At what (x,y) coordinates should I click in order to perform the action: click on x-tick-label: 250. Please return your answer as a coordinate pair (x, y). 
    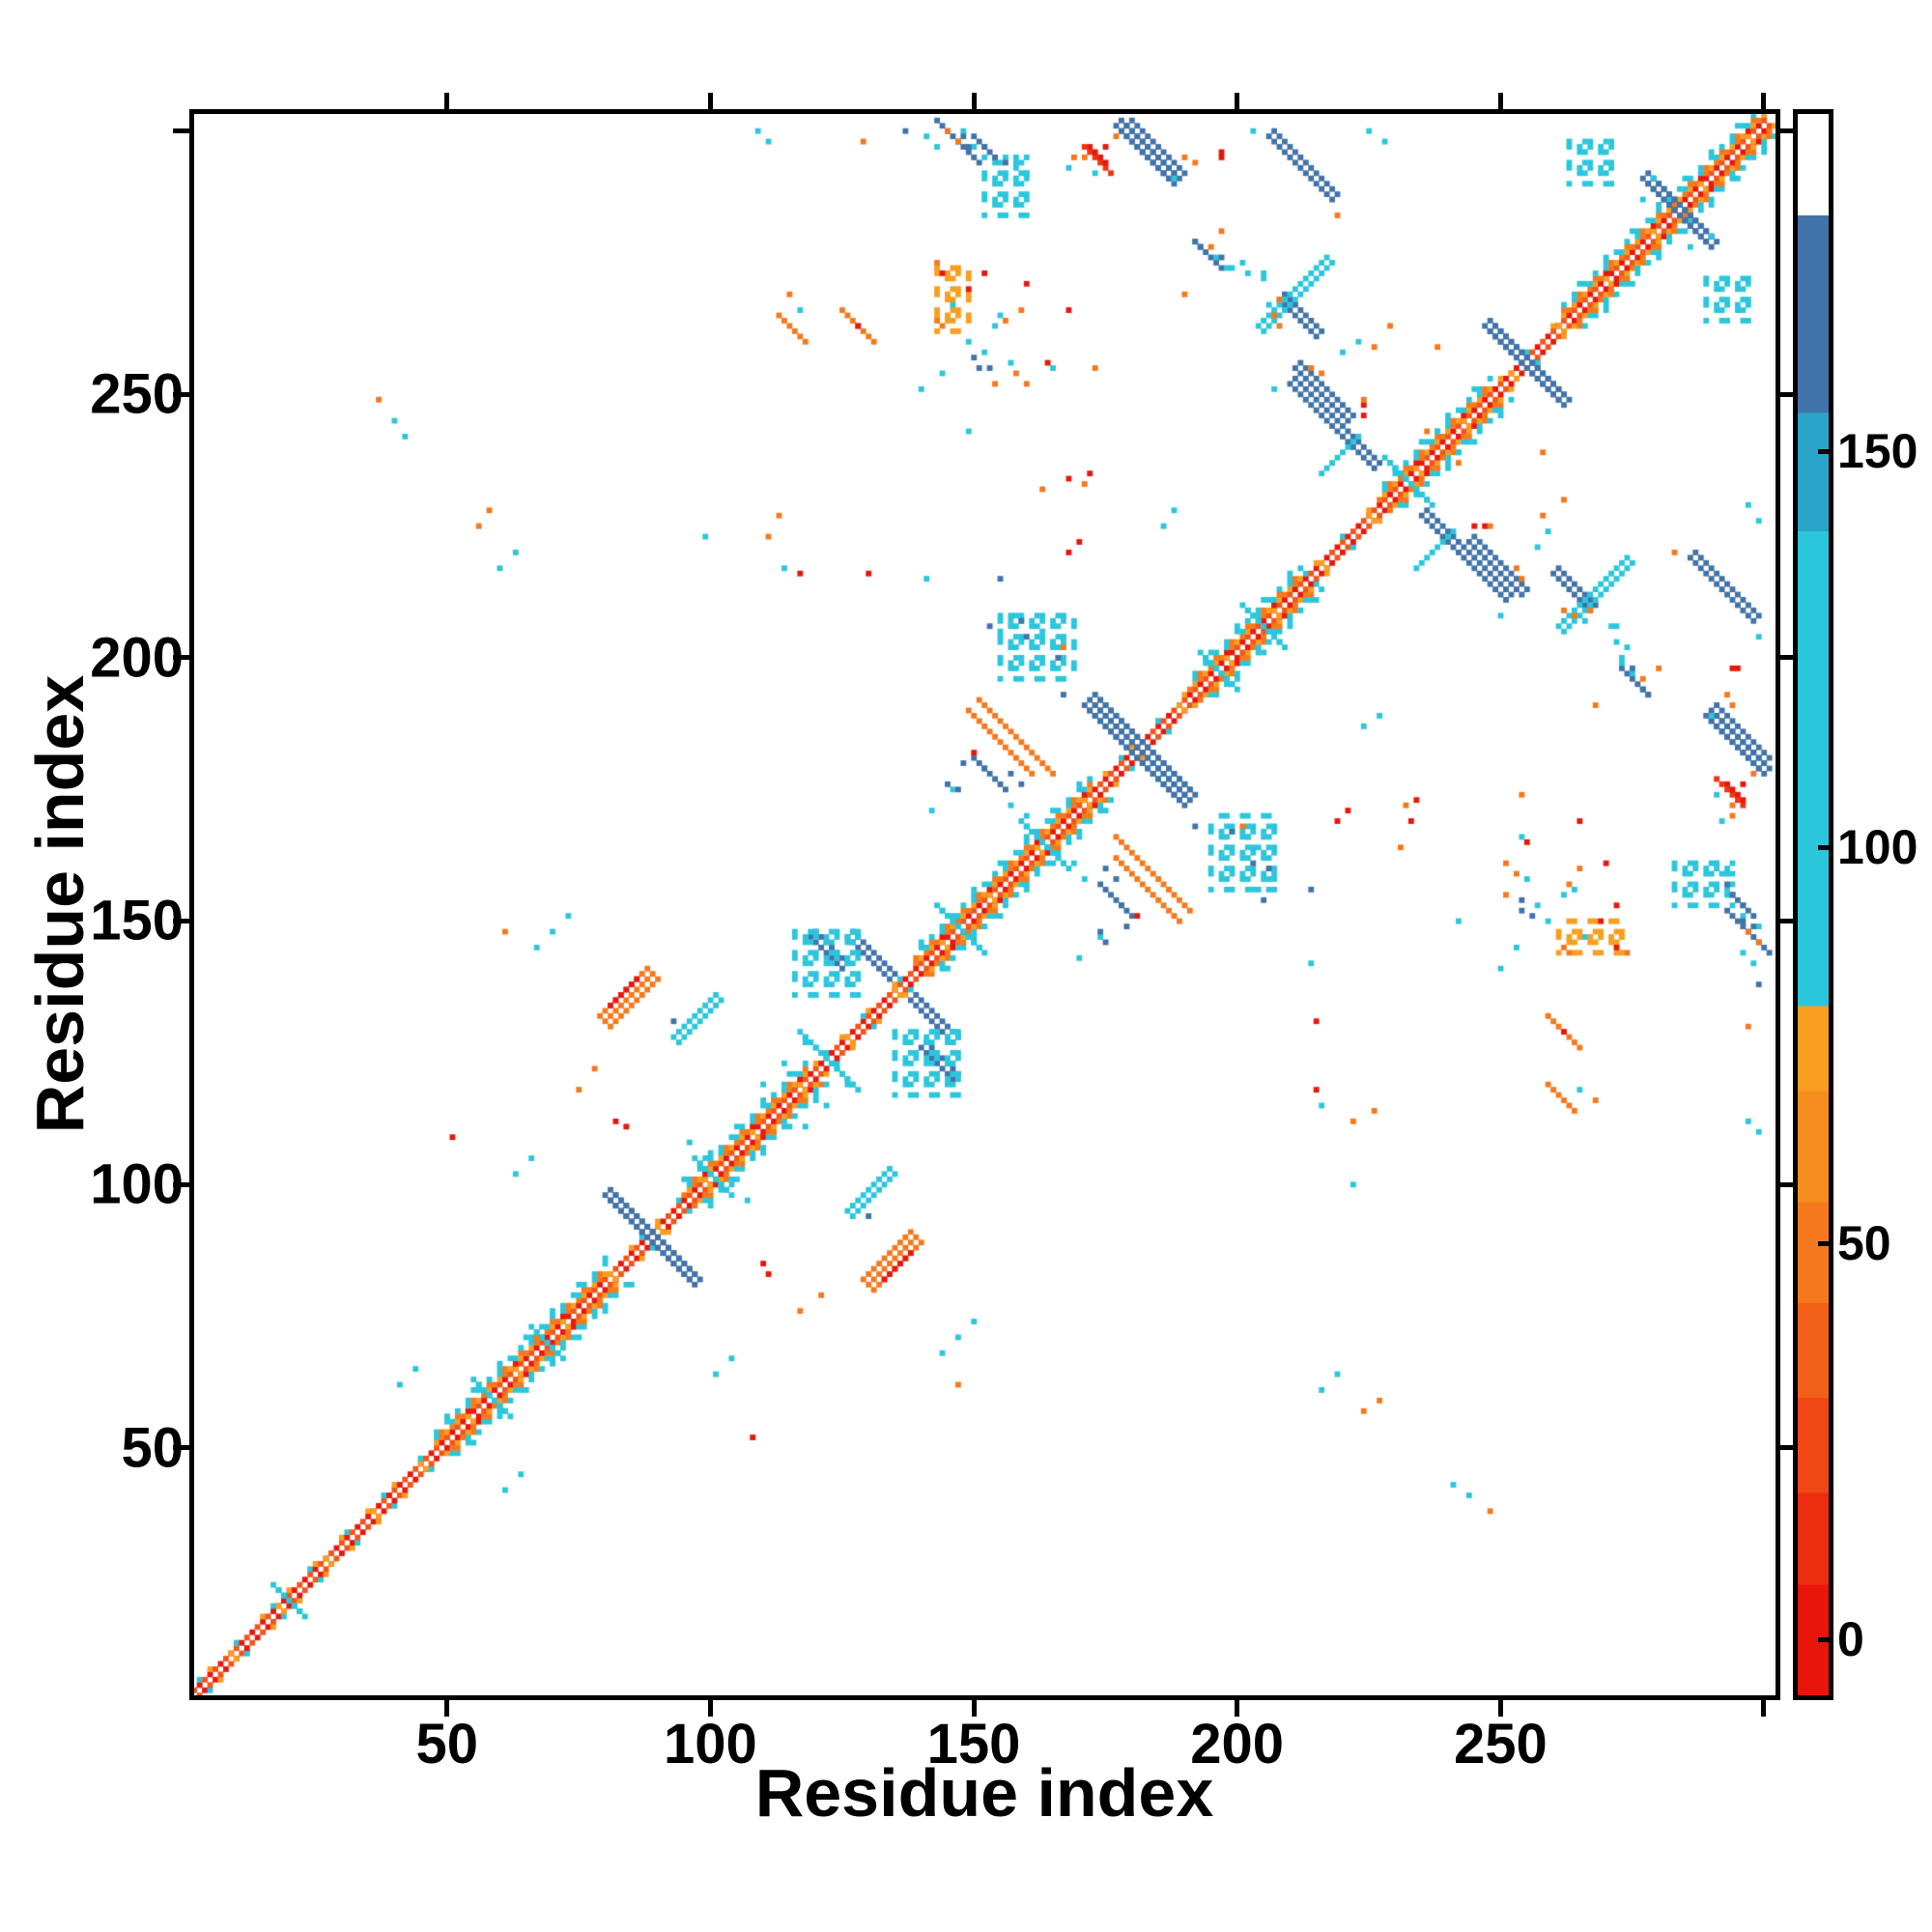
    Looking at the image, I should click on (1500, 1744).